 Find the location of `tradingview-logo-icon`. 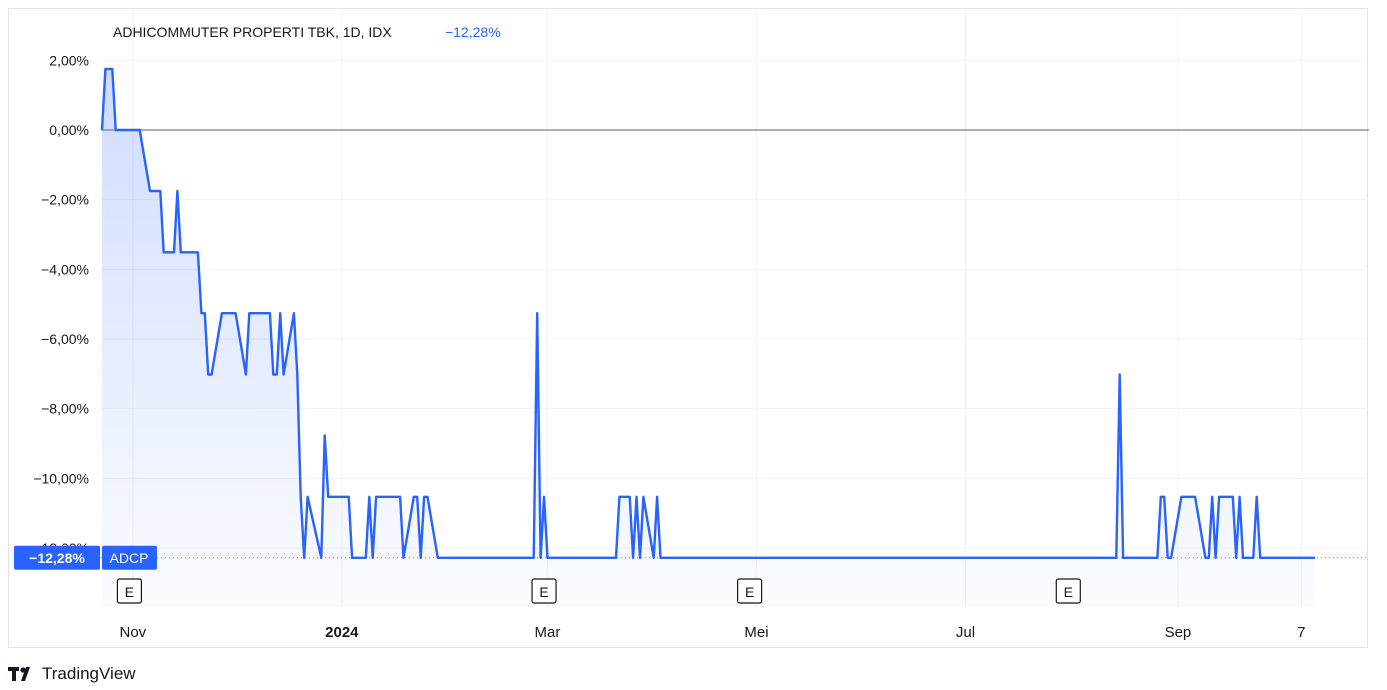

tradingview-logo-icon is located at coordinates (19, 674).